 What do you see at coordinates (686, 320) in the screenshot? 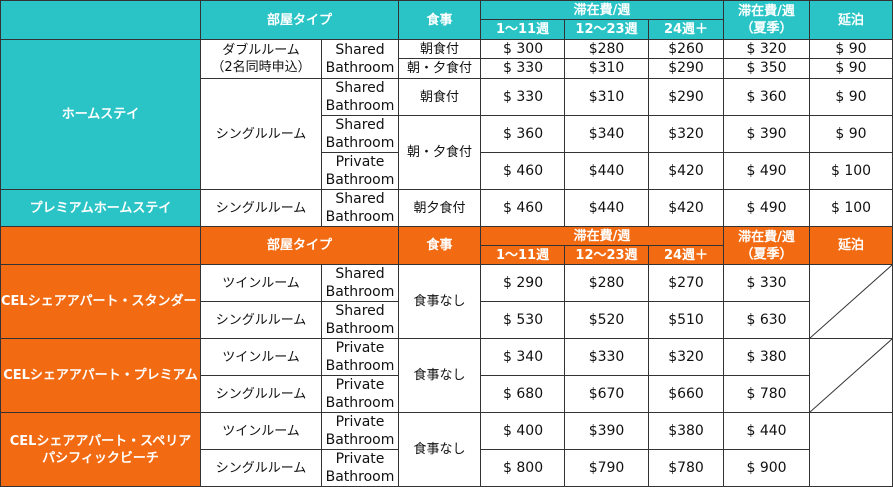
I see `price-24: $510` at bounding box center [686, 320].